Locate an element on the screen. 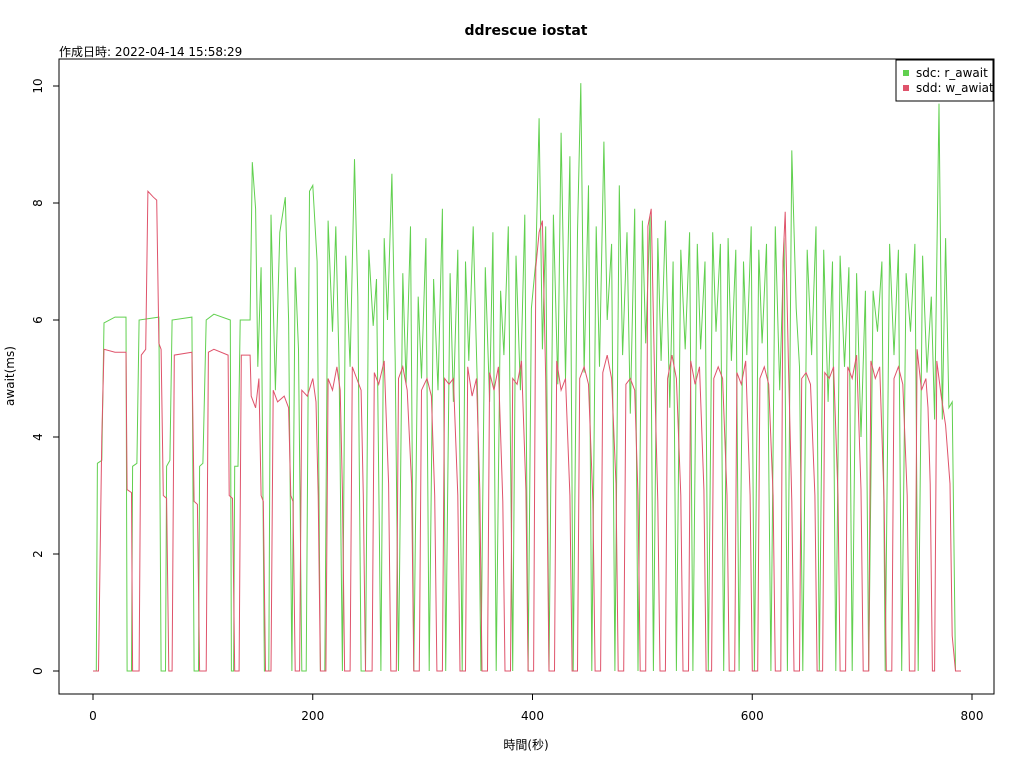  x-tick-label: 400 is located at coordinates (532, 716).